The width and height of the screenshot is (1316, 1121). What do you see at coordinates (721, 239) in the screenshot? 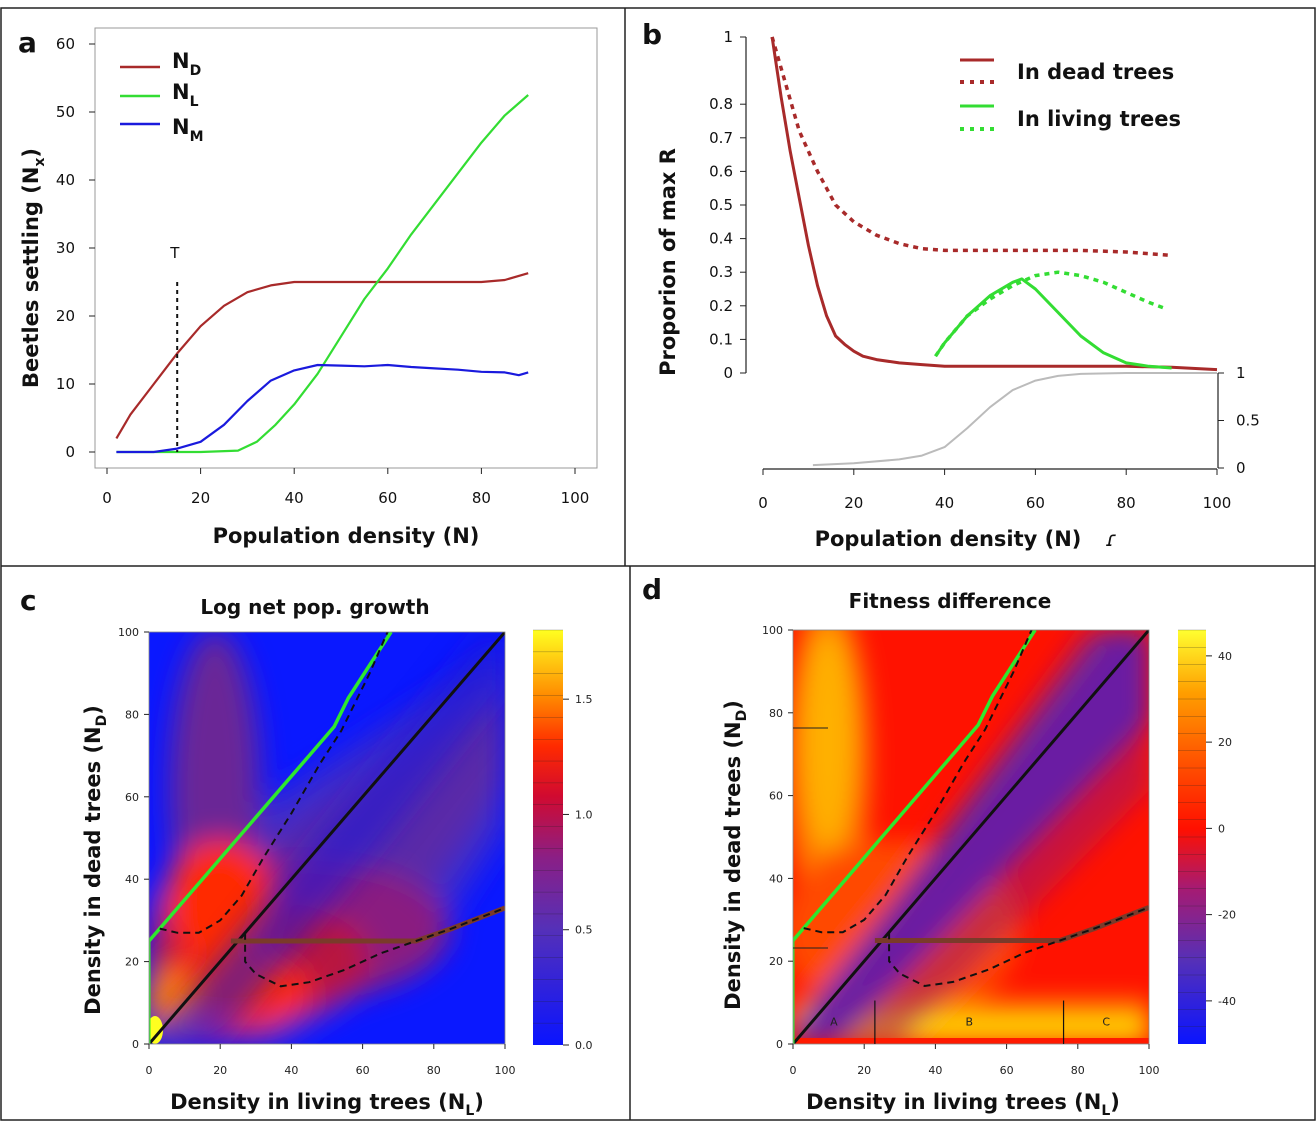
I see `y-tick-label: 0.4` at bounding box center [721, 239].